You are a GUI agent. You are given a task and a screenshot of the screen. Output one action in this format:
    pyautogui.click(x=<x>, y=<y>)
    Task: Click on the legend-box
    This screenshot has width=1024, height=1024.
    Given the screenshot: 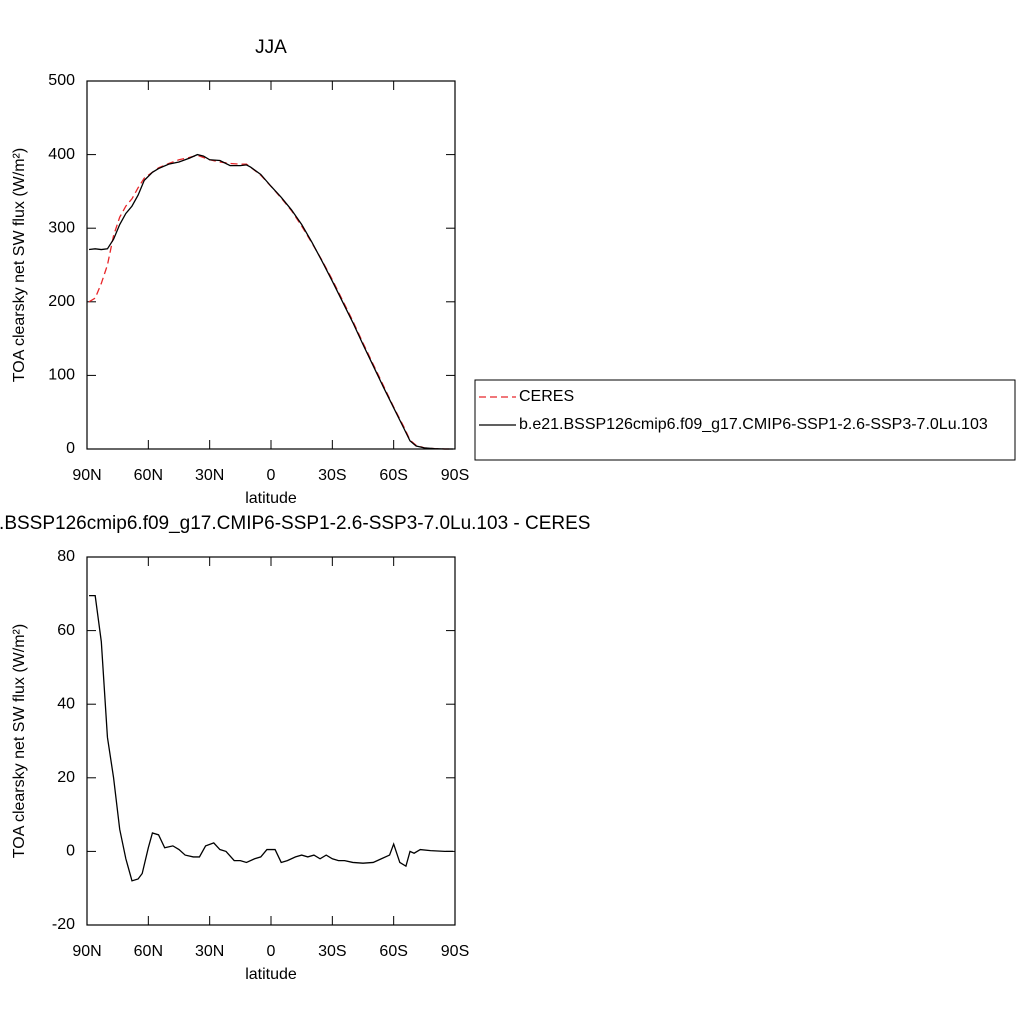 What is the action you would take?
    pyautogui.click(x=745, y=420)
    